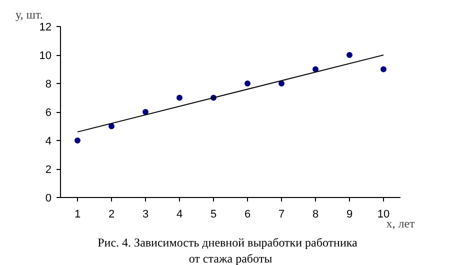 The image size is (475, 265). I want to click on y-tick-label: 4, so click(48, 142).